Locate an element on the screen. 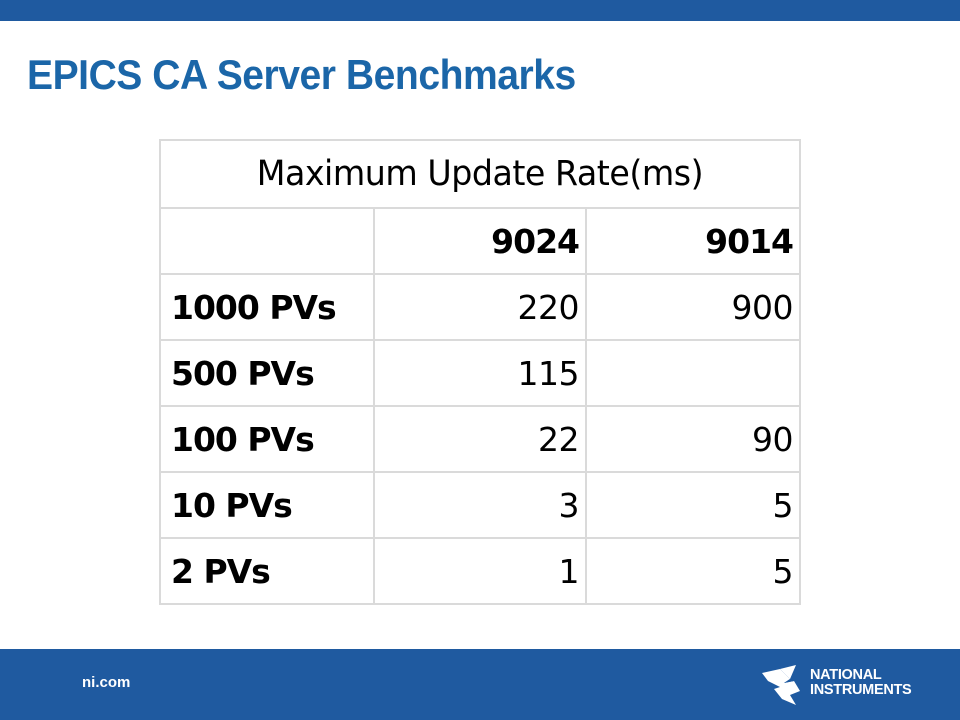 This screenshot has height=720, width=960. value-cell: 22 is located at coordinates (480, 439).